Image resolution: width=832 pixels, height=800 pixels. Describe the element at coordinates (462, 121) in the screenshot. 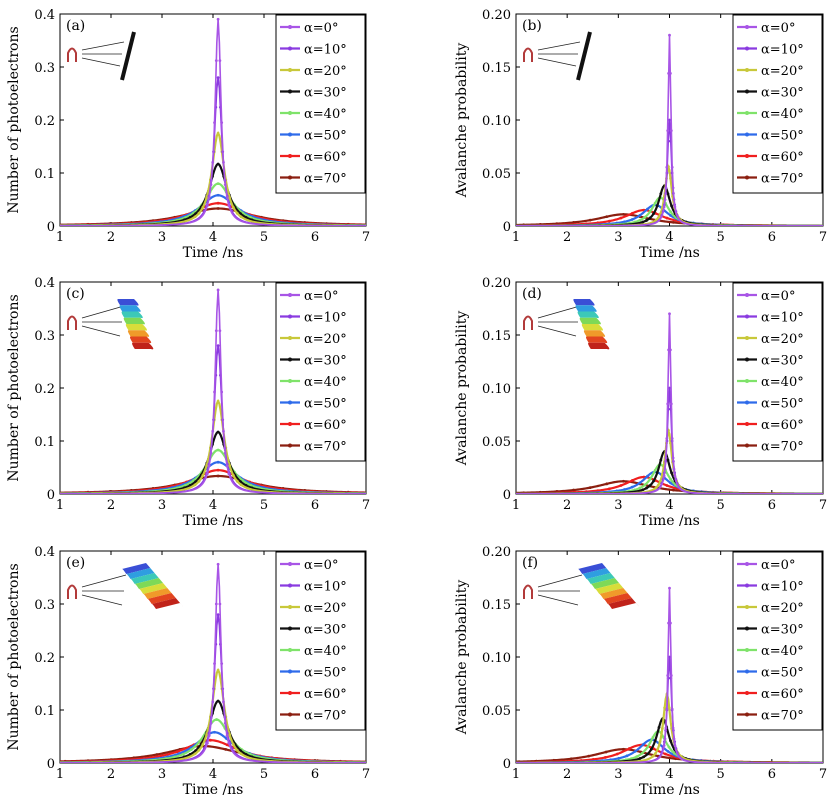

I see `y-axis-label: Avalanche probability` at that location.